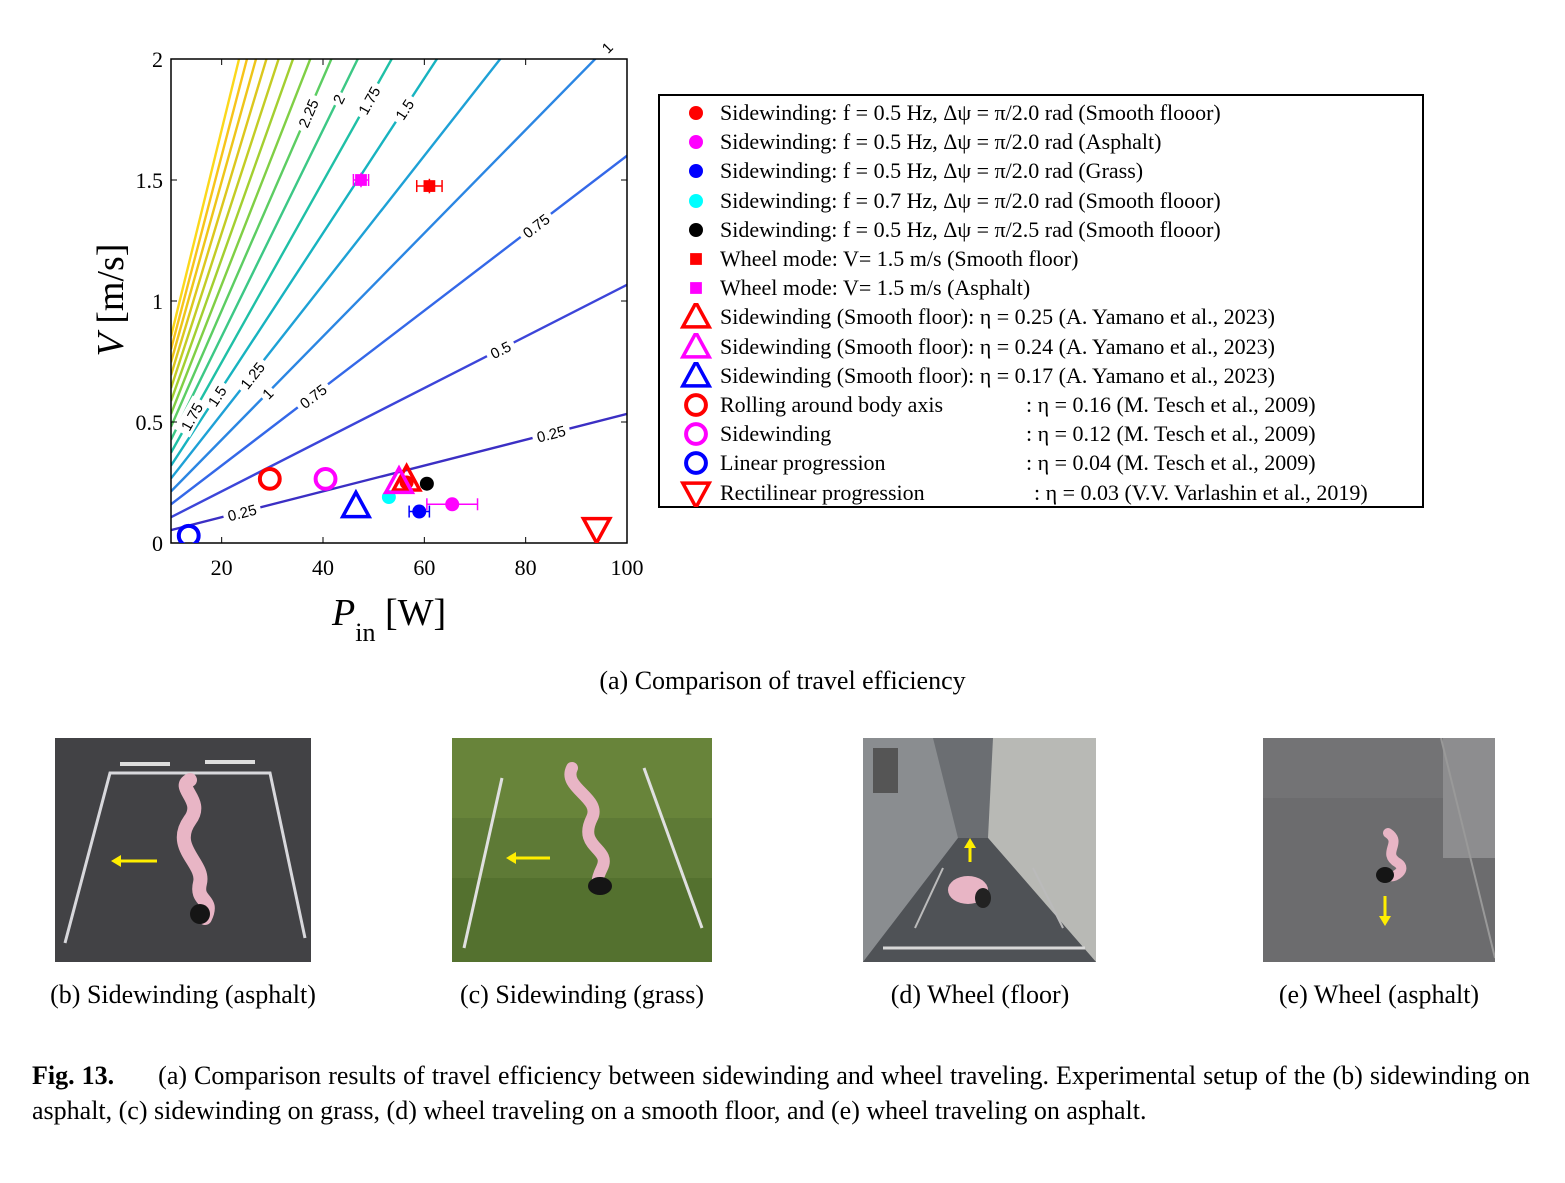 The width and height of the screenshot is (1565, 1183). I want to click on contour-lines, so click(399, 295).